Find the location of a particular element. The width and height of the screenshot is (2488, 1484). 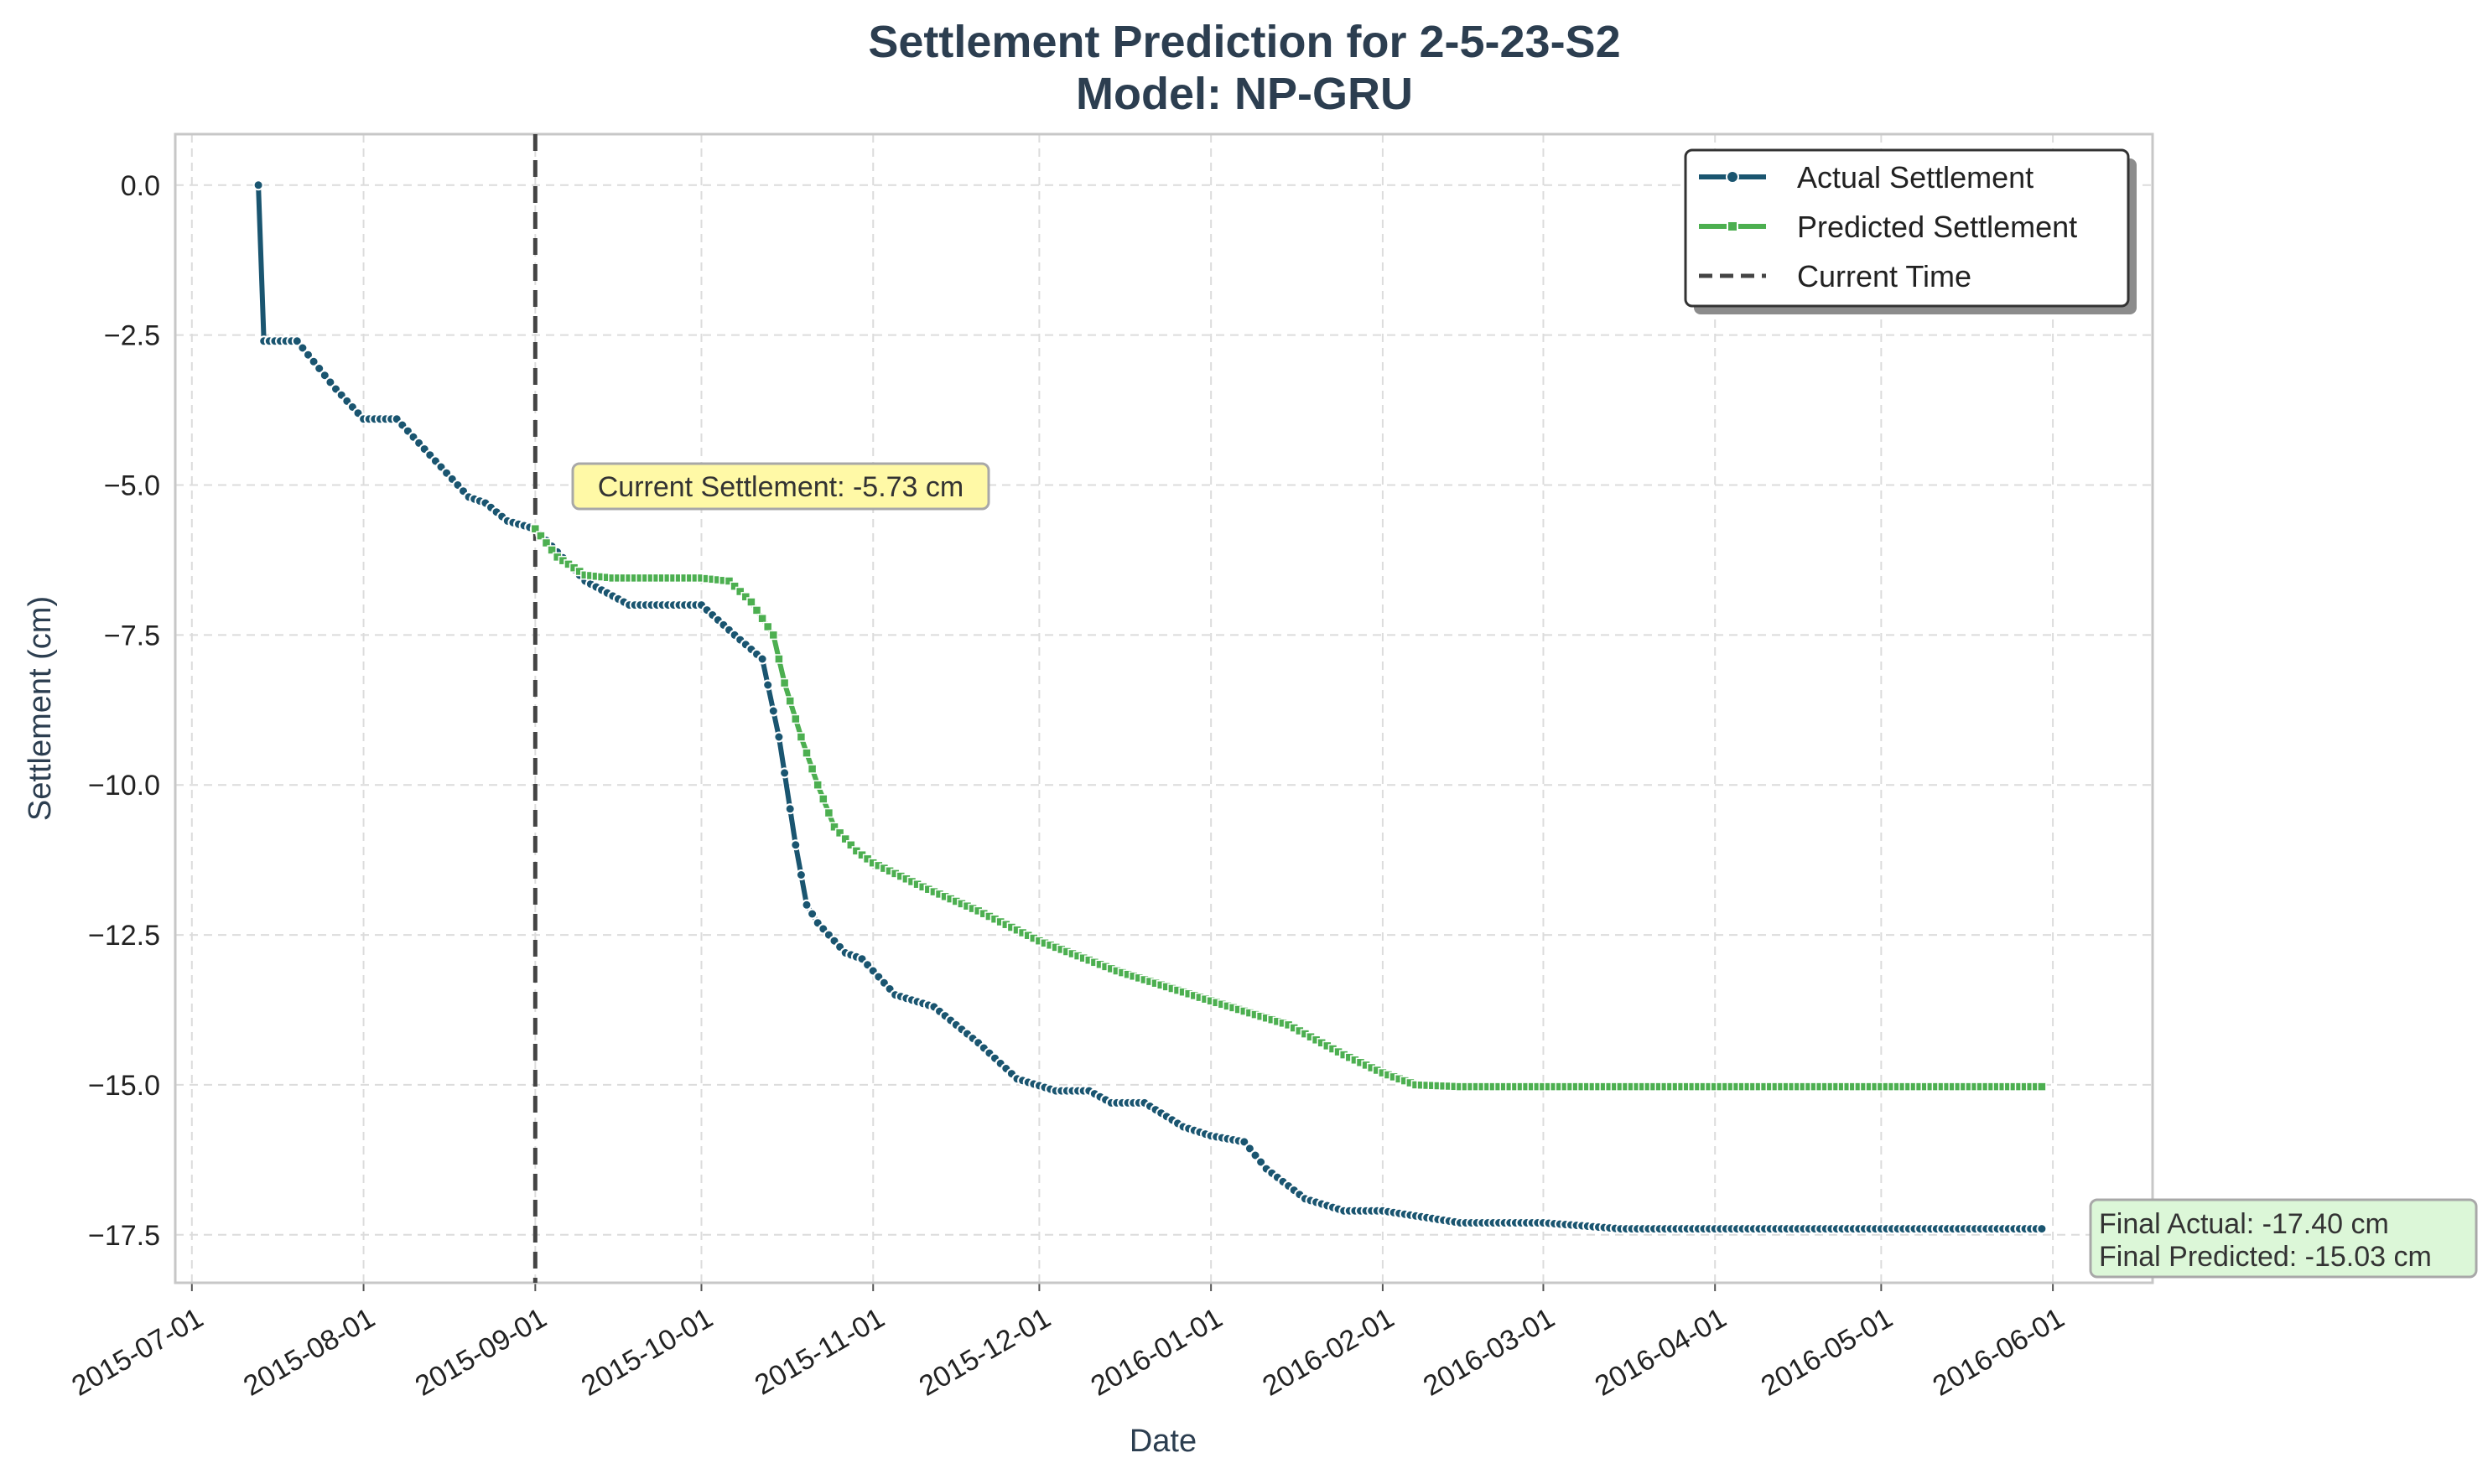

legend-actual-marker is located at coordinates (1733, 177).